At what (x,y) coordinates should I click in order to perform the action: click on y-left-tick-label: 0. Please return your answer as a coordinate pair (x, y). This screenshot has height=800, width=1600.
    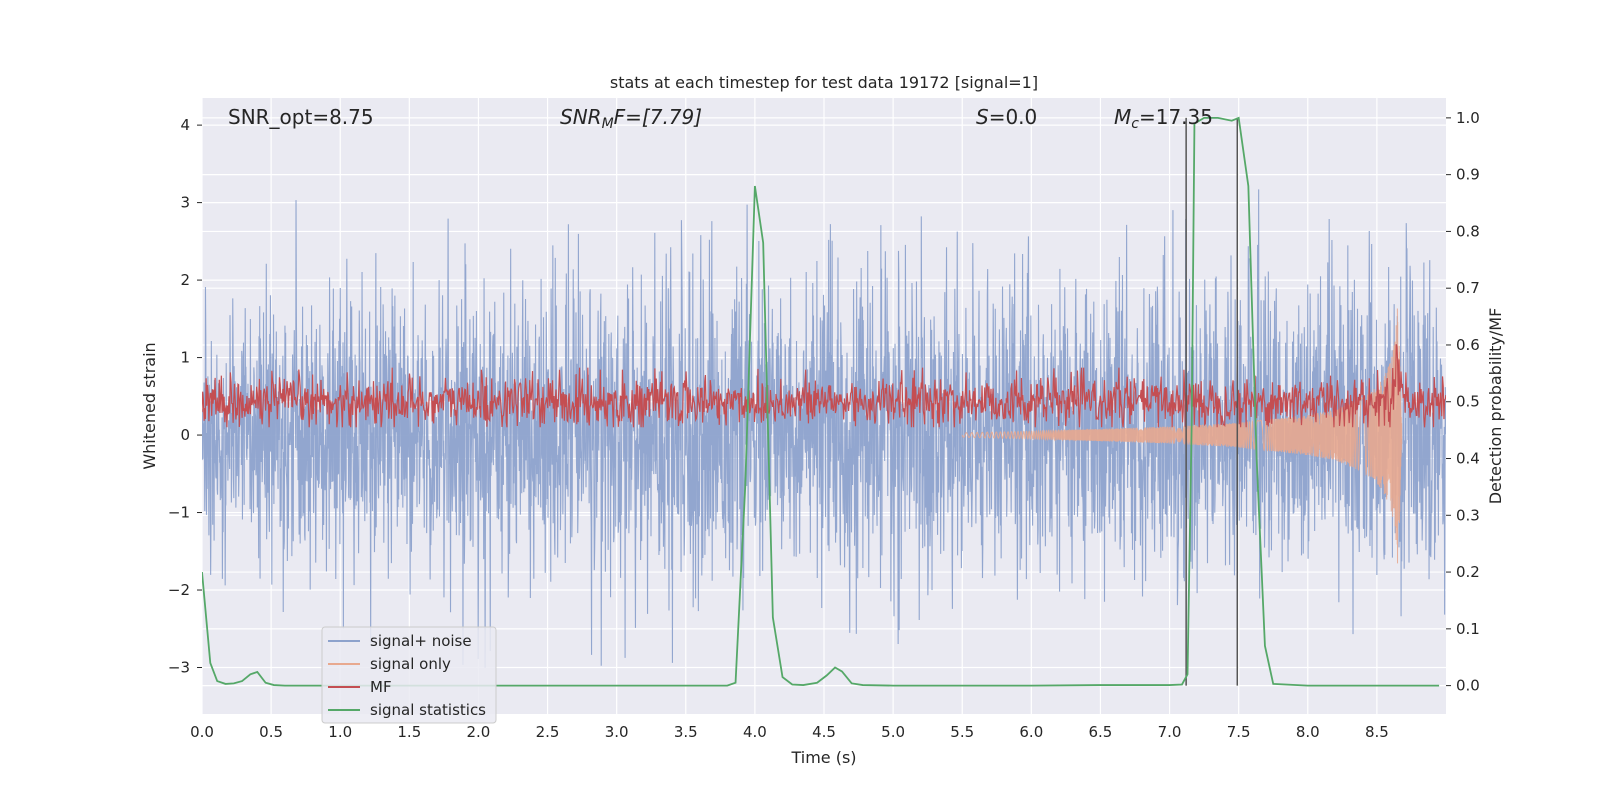
    Looking at the image, I should click on (185, 435).